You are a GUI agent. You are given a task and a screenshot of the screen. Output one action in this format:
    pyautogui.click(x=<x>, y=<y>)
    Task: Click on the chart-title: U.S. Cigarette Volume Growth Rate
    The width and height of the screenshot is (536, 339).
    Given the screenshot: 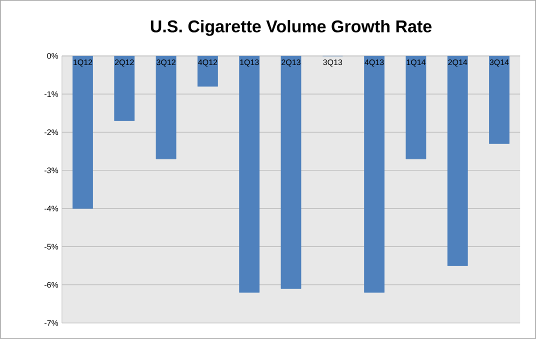 What is the action you would take?
    pyautogui.click(x=291, y=28)
    